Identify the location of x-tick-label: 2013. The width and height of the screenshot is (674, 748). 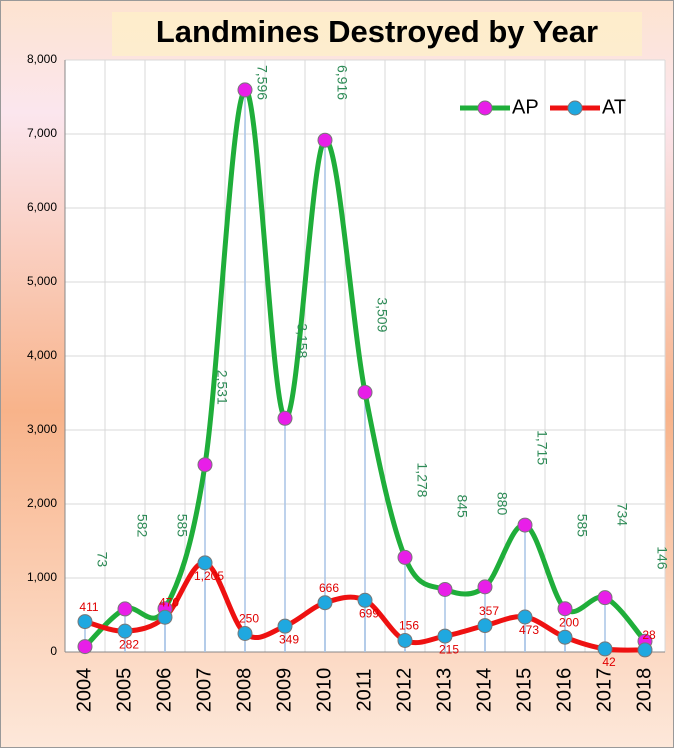
(444, 690).